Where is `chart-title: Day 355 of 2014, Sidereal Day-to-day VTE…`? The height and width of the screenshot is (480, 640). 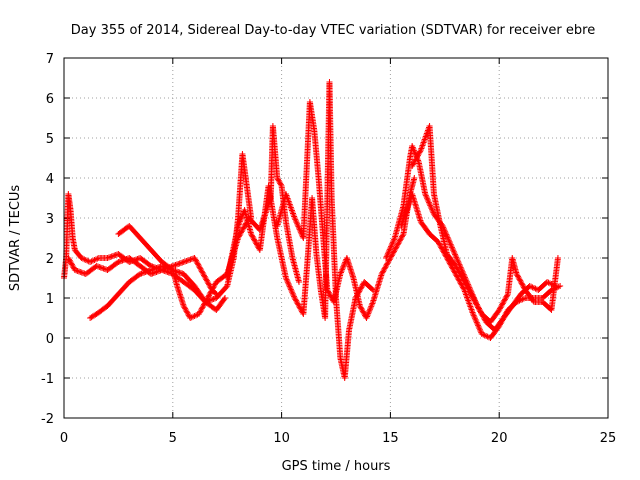 chart-title: Day 355 of 2014, Sidereal Day-to-day VTE… is located at coordinates (333, 30).